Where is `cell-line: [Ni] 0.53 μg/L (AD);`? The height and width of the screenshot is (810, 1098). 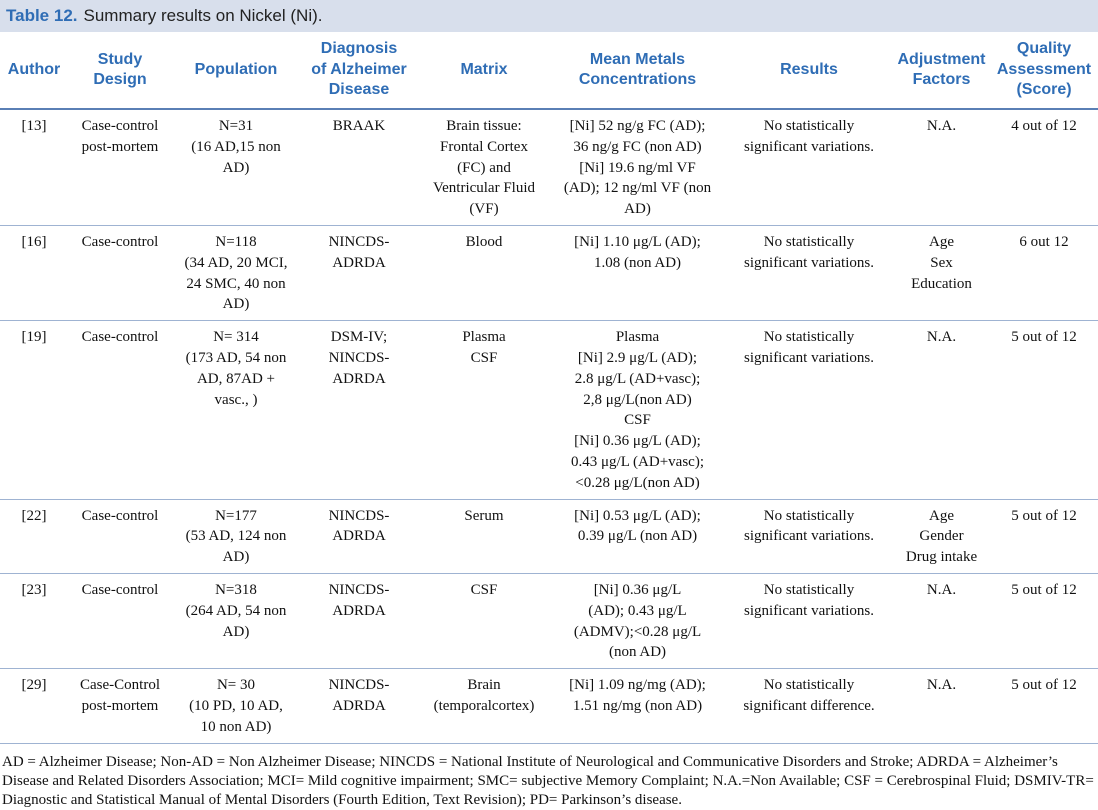
cell-line: [Ni] 0.53 μg/L (AD); is located at coordinates (637, 515).